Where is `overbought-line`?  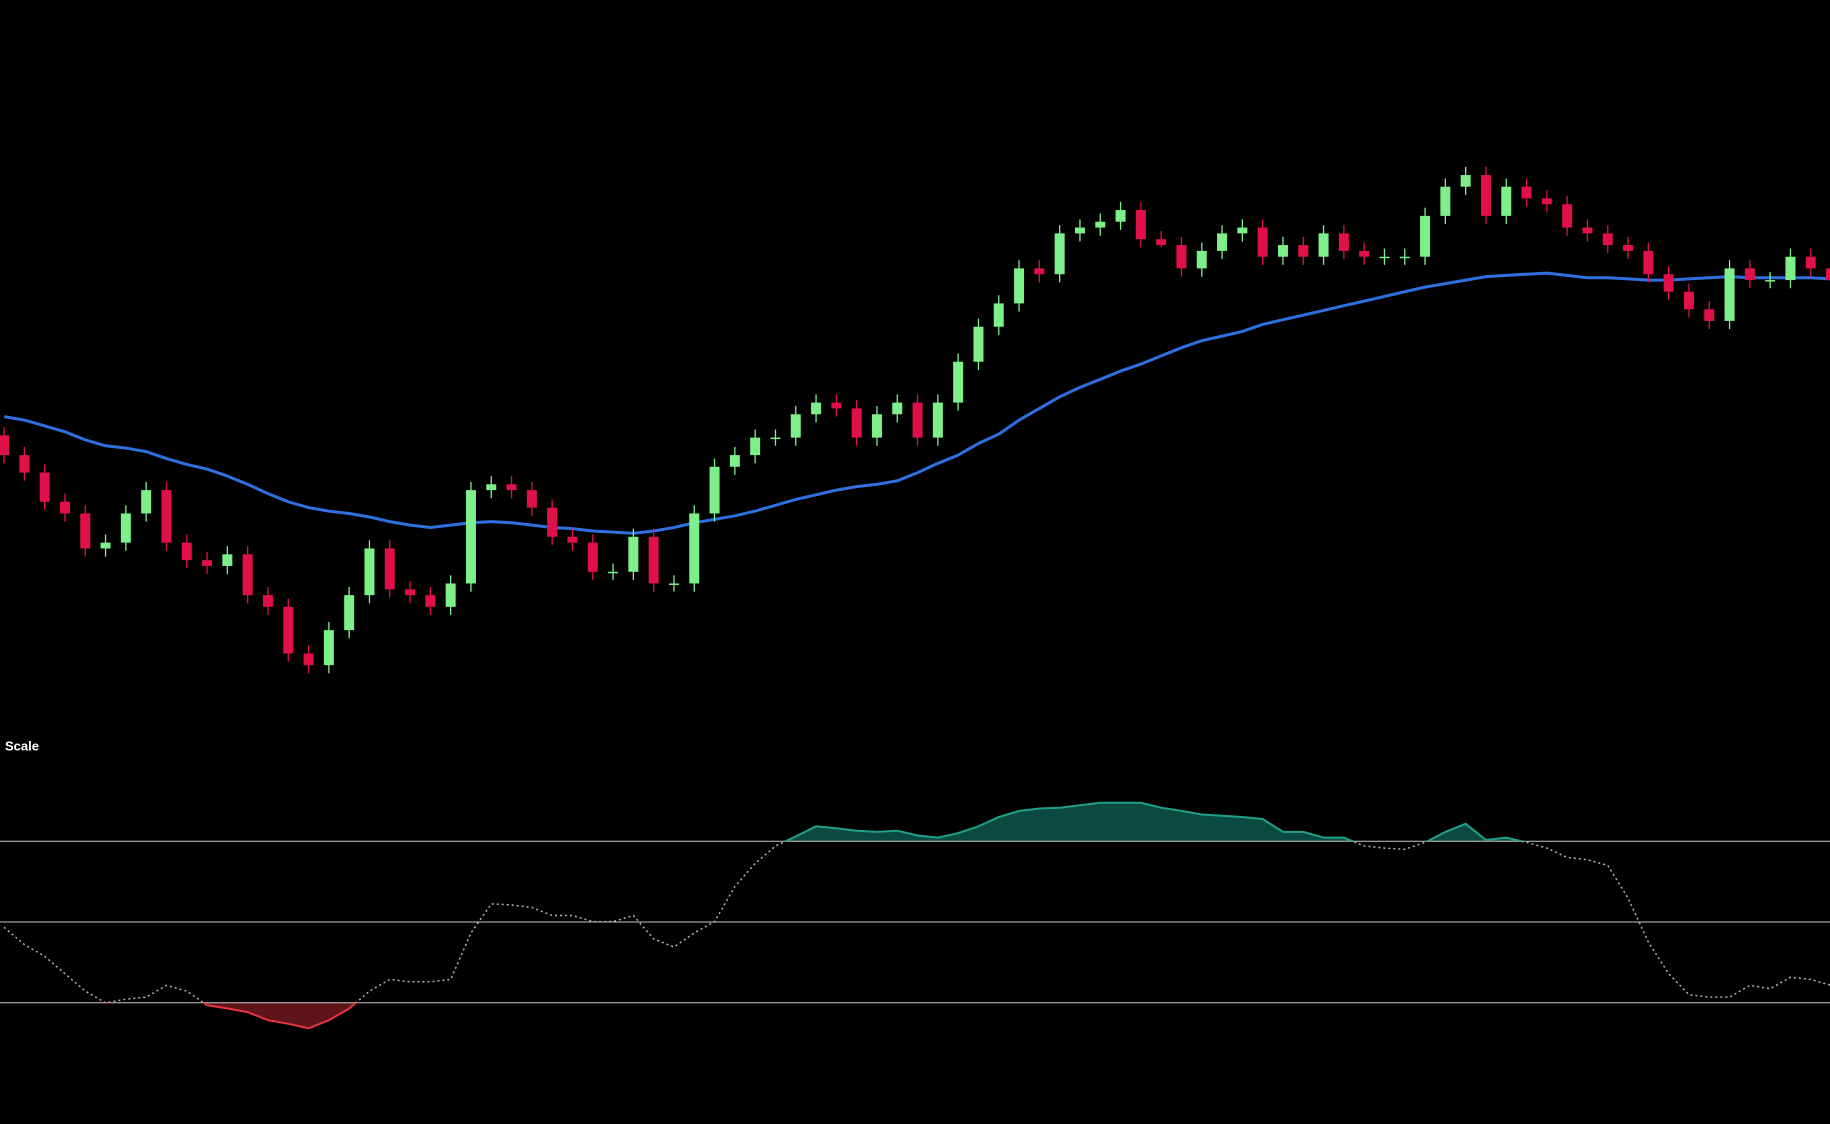 overbought-line is located at coordinates (1154, 821).